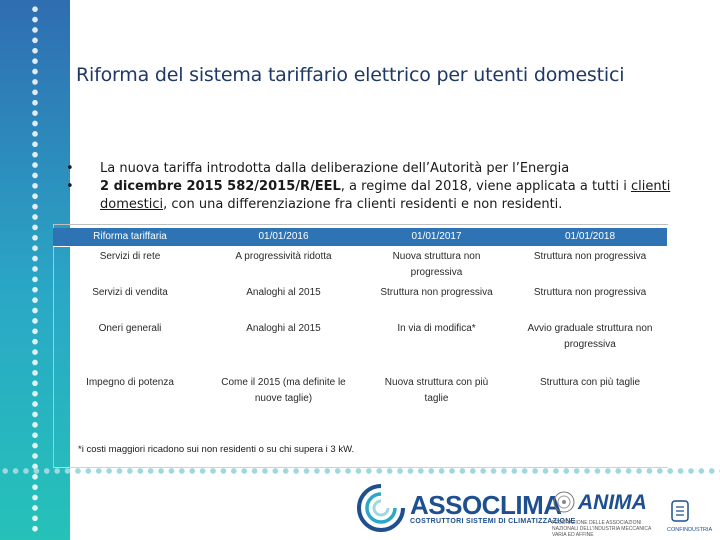 Image resolution: width=720 pixels, height=540 pixels. What do you see at coordinates (493, 521) in the screenshot?
I see `assoclima-tagline: COSTRUTTORI SISTEMI DI CLIMATIZZAZIONE` at bounding box center [493, 521].